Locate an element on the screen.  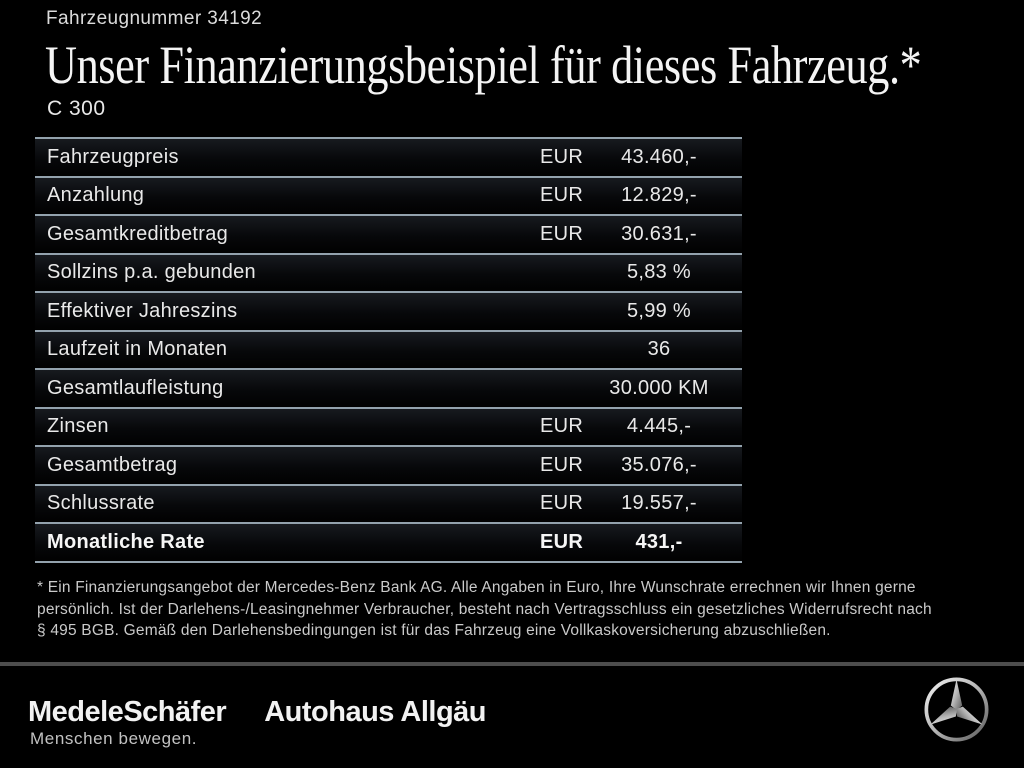
row-value: 30.000 KM is located at coordinates (659, 387).